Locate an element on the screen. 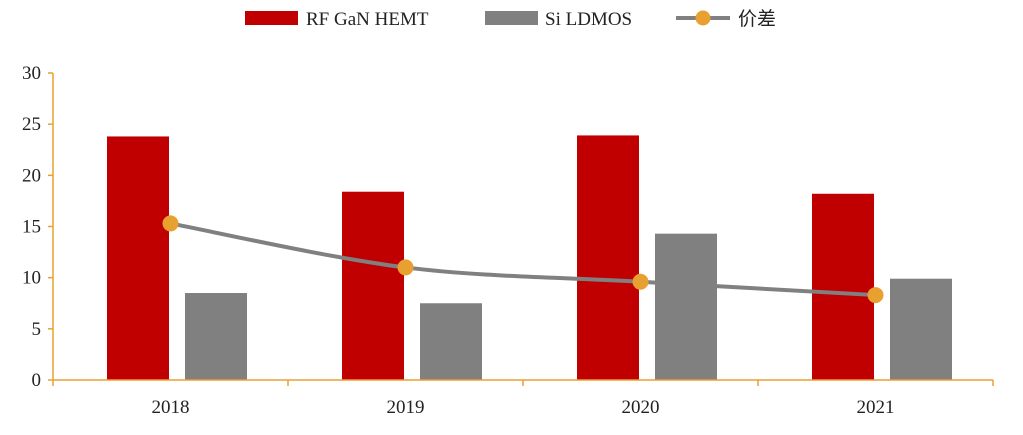 This screenshot has height=435, width=1023. y-tick-label: 15 is located at coordinates (31, 227).